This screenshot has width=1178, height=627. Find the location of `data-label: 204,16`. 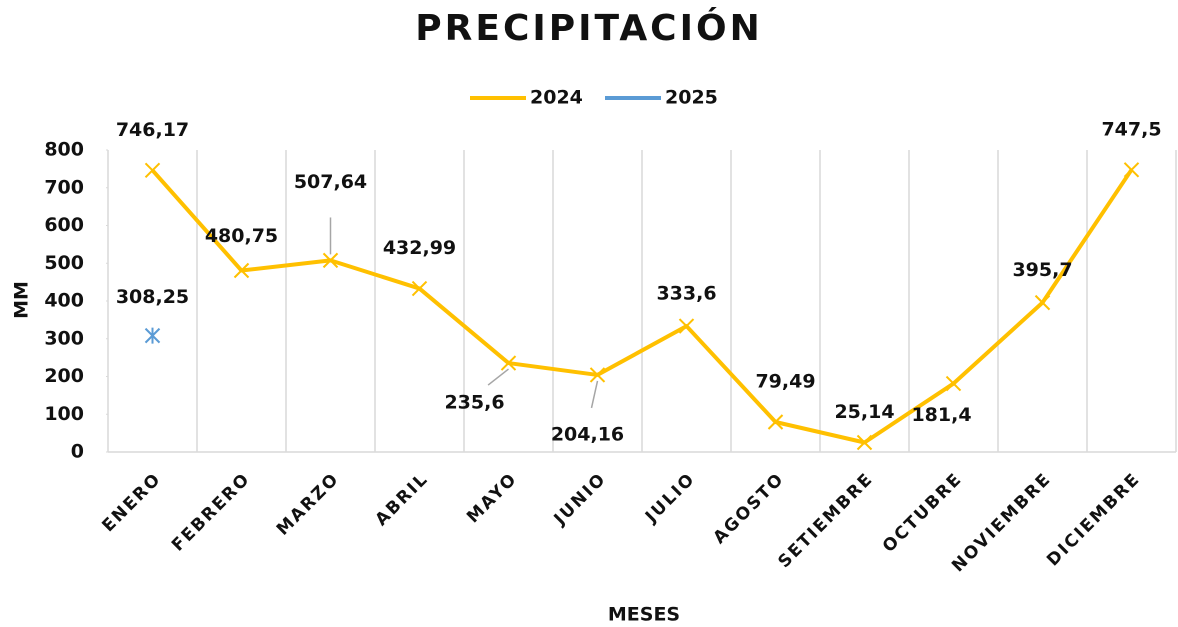

data-label: 204,16 is located at coordinates (587, 434).